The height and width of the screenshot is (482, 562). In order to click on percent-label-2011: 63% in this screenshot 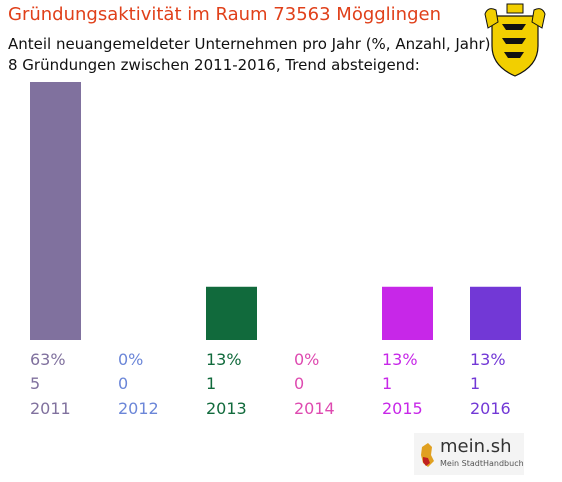, I will do `click(48, 359)`.